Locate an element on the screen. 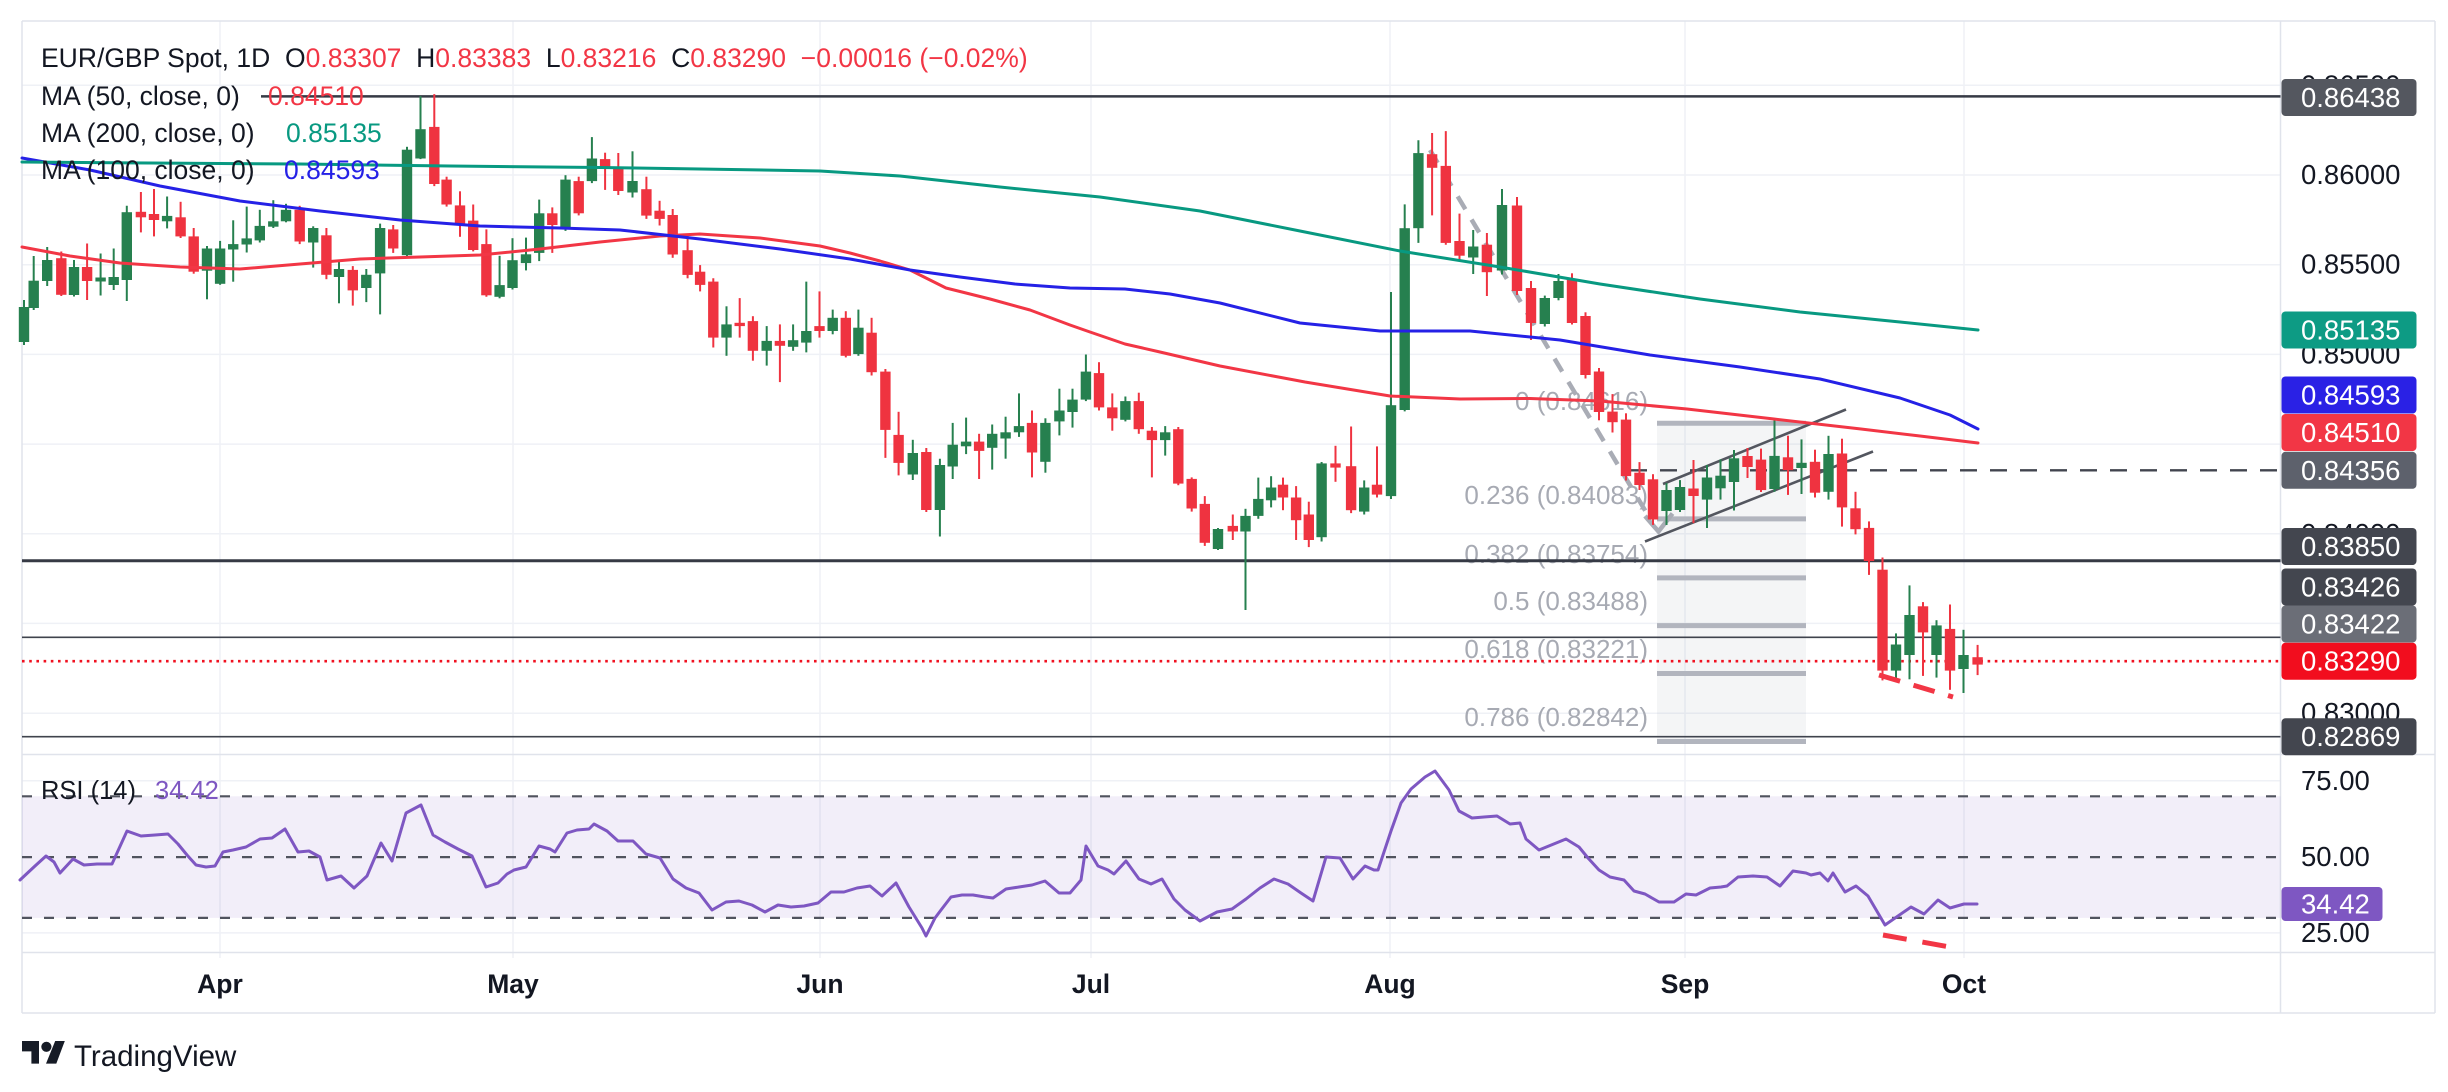 This screenshot has width=2448, height=1092. svg-text: 0.786 (0.82842) is located at coordinates (1556, 717).